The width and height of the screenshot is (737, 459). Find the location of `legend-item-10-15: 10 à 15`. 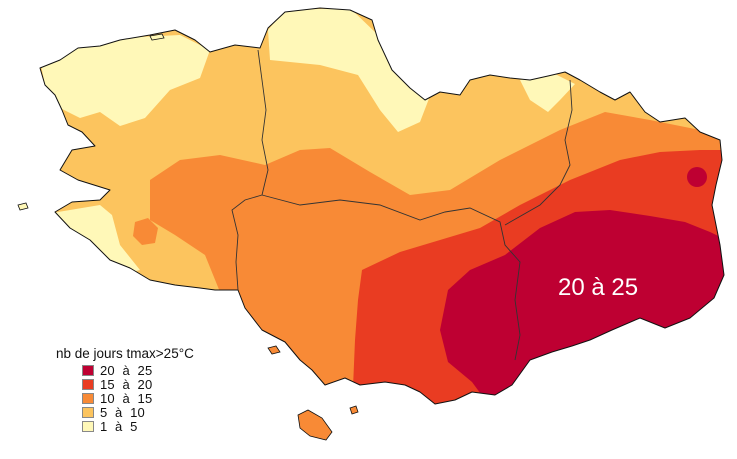

legend-item-10-15: 10 à 15 is located at coordinates (125, 398).